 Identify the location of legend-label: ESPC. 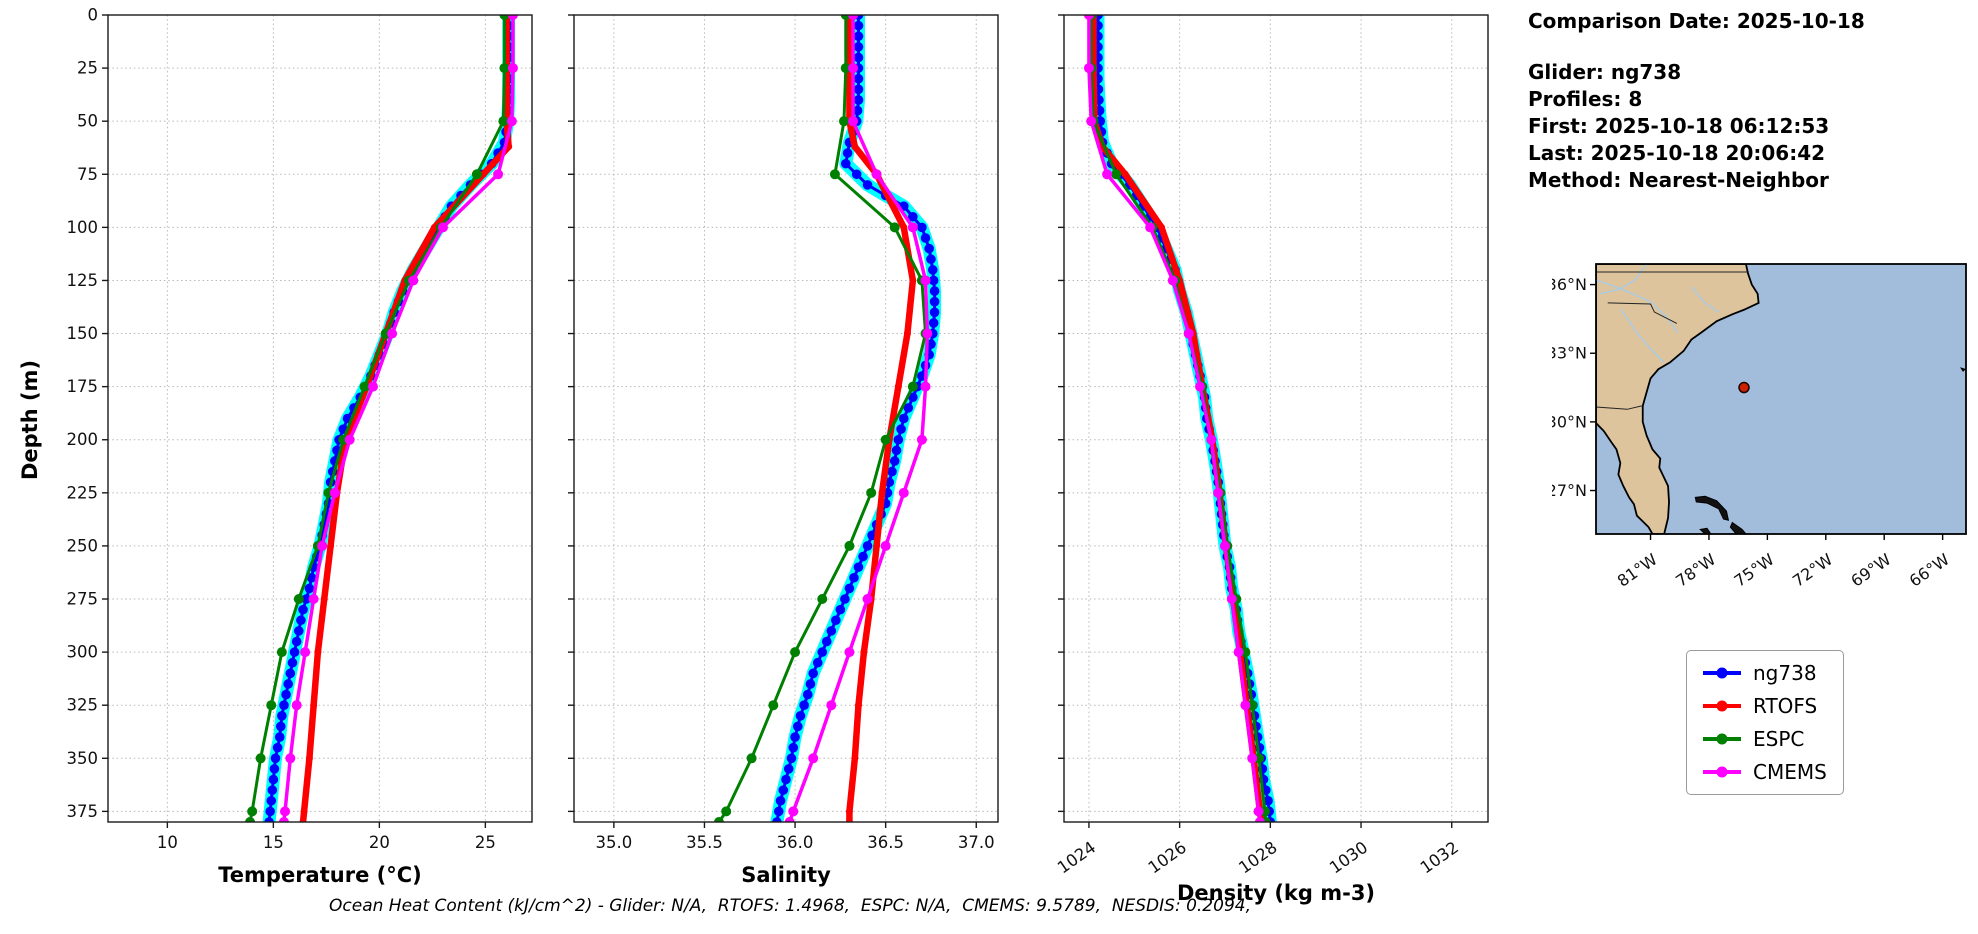
(1779, 739).